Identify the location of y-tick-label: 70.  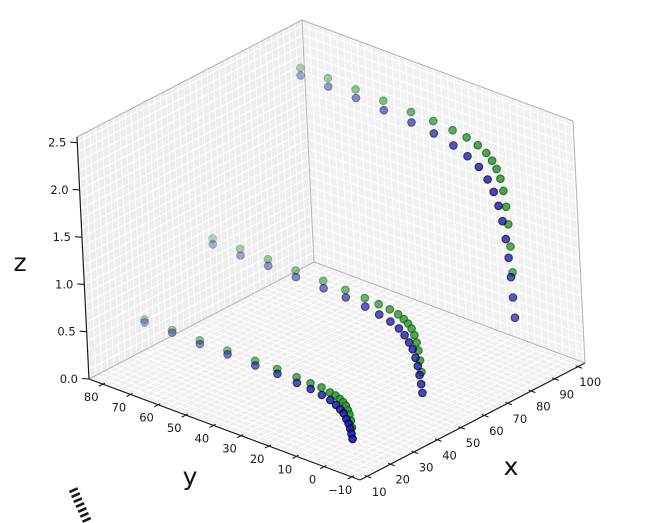
(119, 407).